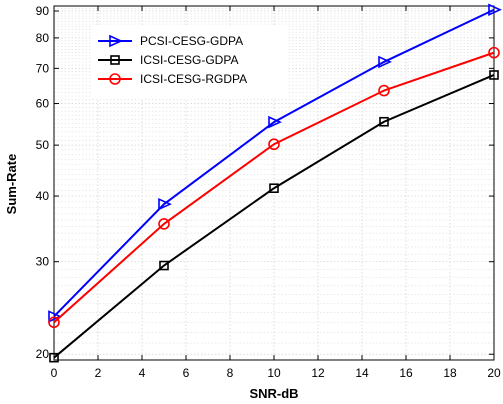 The image size is (503, 404). Describe the element at coordinates (362, 373) in the screenshot. I see `x-tick-label: 14` at that location.